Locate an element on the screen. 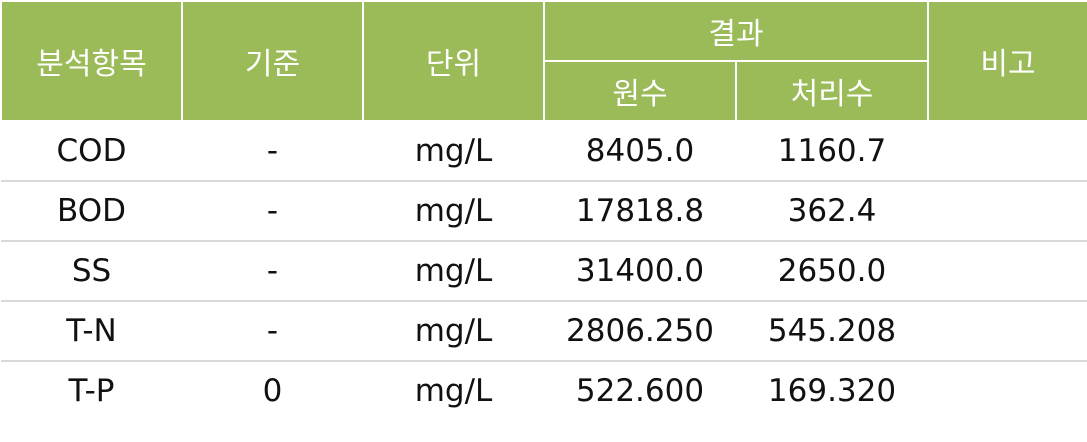 The image size is (1087, 442). cell-treated: 2650.0 is located at coordinates (832, 271).